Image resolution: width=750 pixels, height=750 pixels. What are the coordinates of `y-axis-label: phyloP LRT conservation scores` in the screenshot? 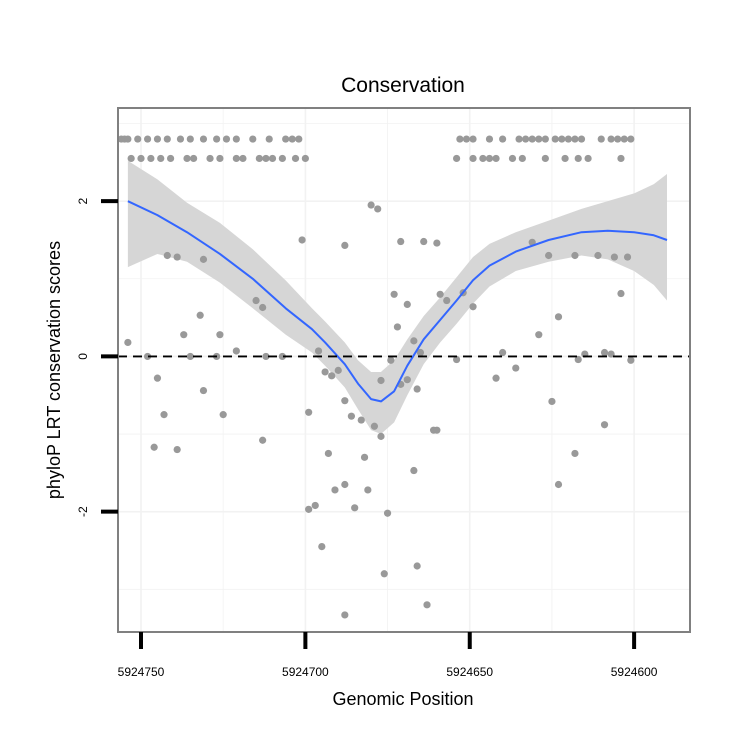 It's located at (54, 370).